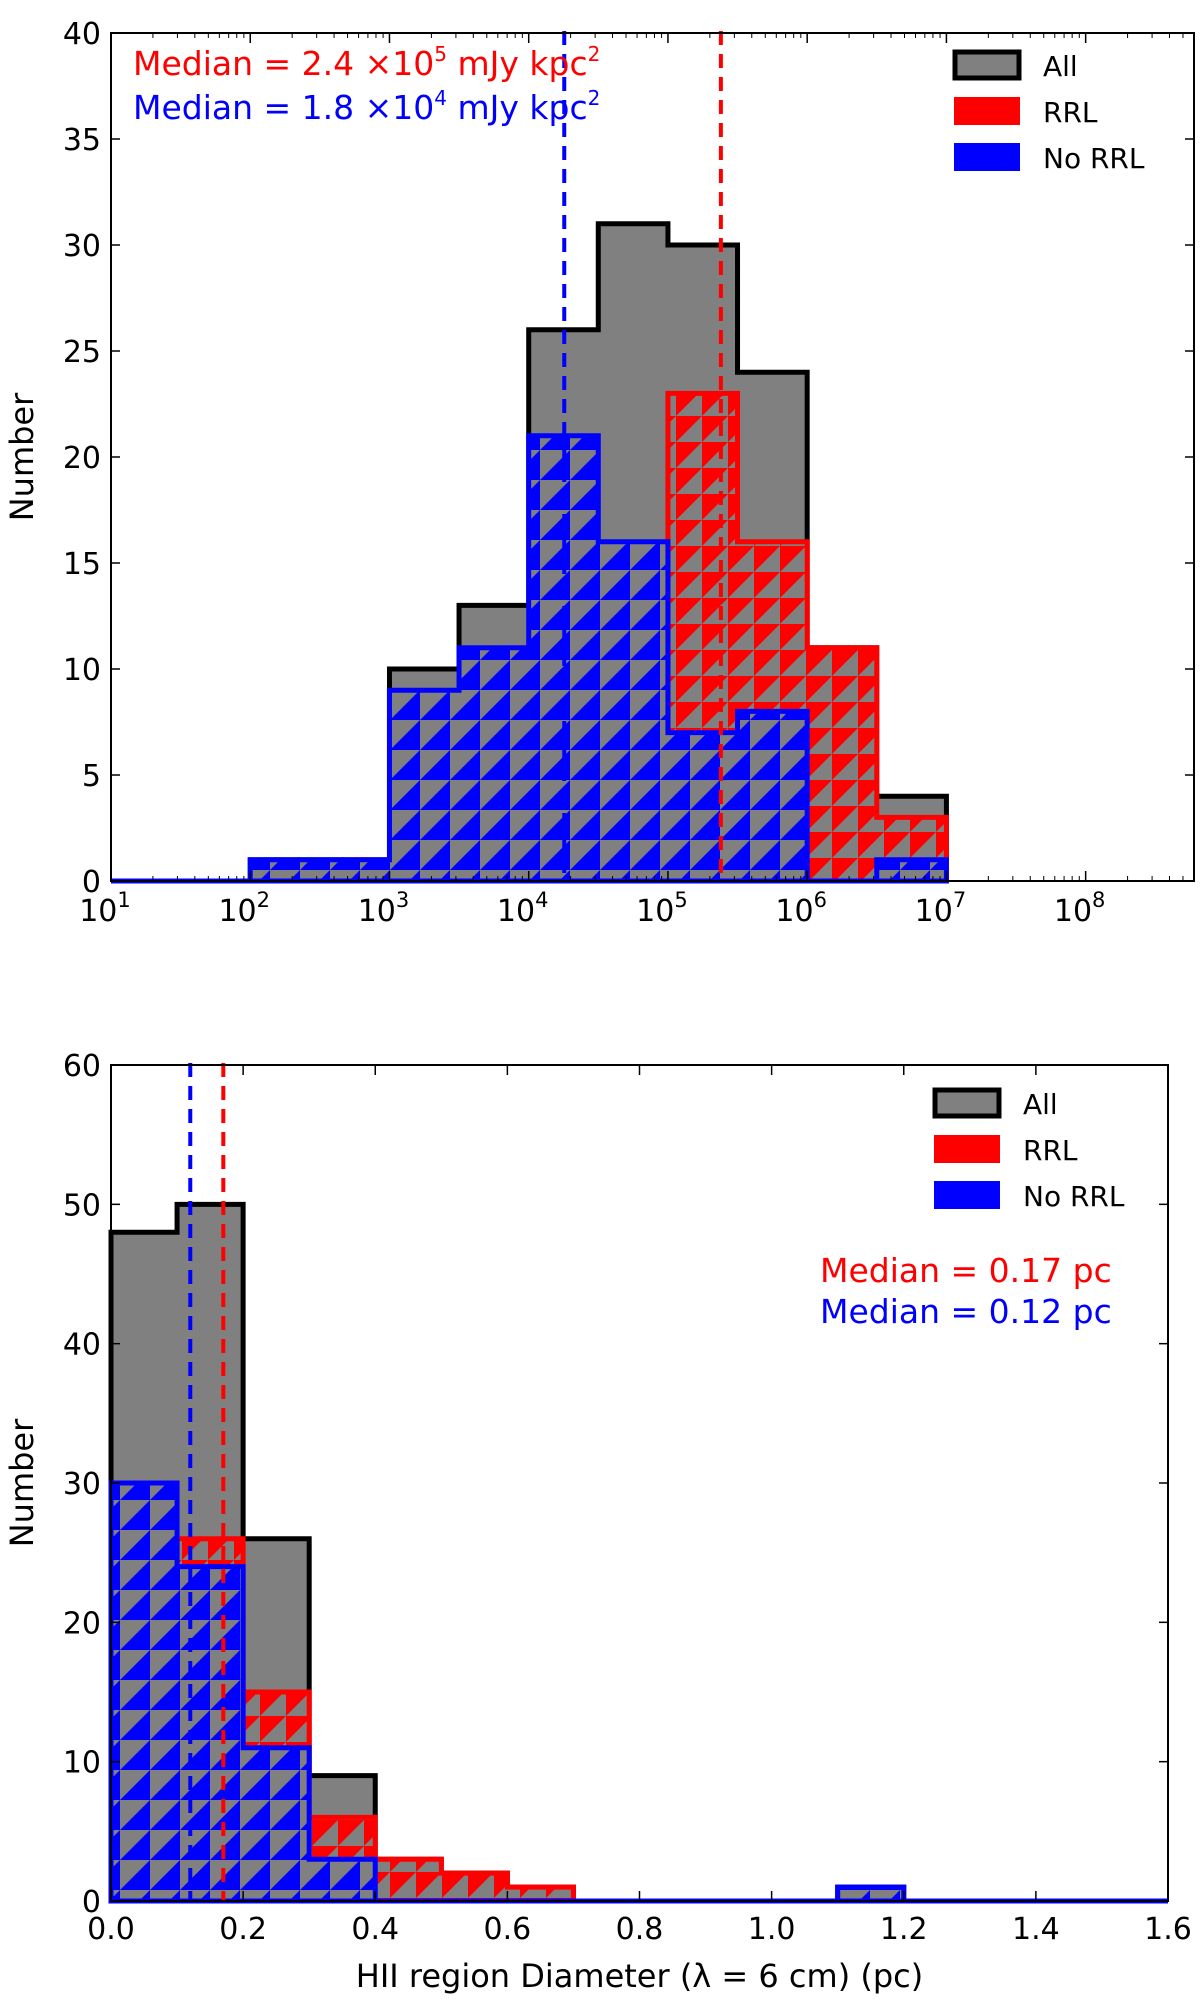  What do you see at coordinates (366, 62) in the screenshot?
I see `median-label-rrl: Median = 2.4 ×105 mJy kpc2` at bounding box center [366, 62].